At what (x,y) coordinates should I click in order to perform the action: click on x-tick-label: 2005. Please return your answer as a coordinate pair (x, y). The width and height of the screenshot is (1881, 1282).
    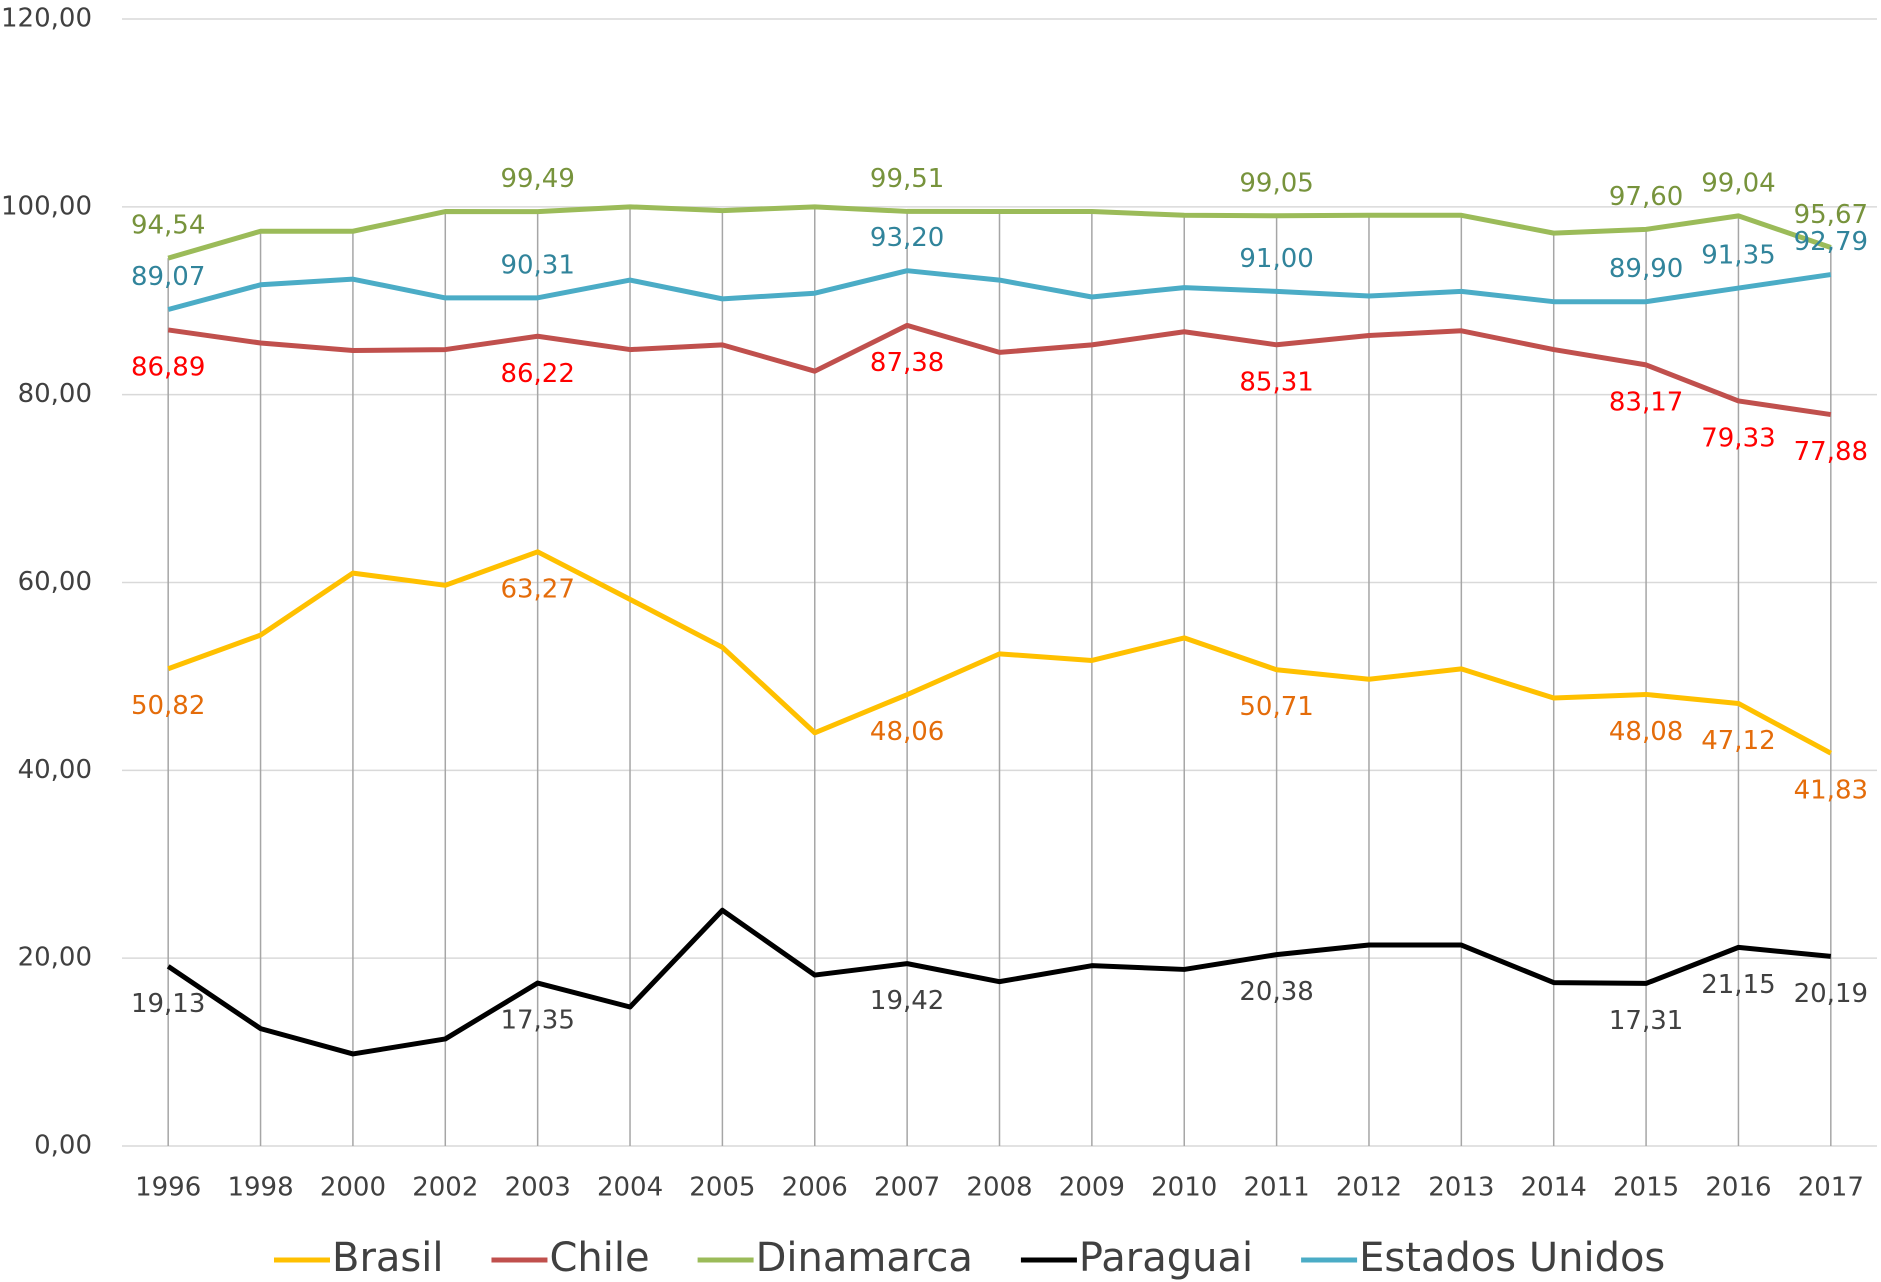
    Looking at the image, I should click on (722, 1188).